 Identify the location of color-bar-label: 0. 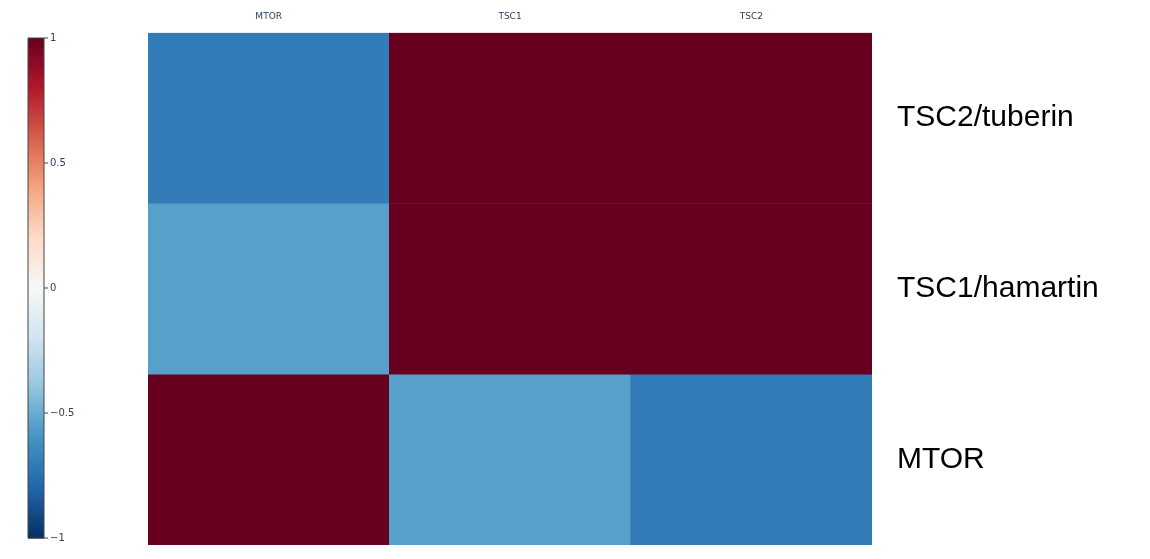
(53, 287).